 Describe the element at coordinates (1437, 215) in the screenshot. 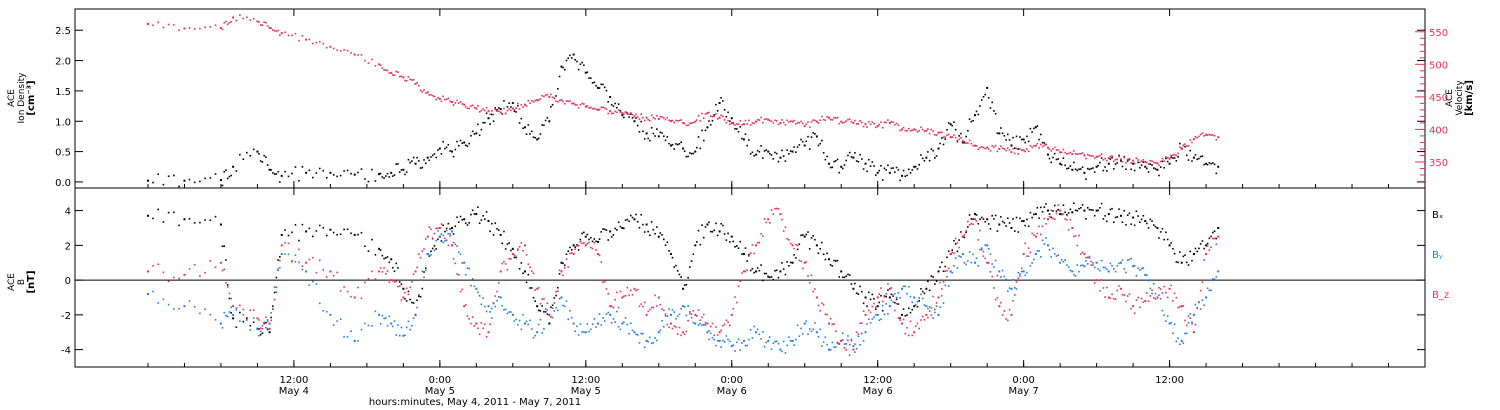

I see `legend-entry: Bₓ` at that location.